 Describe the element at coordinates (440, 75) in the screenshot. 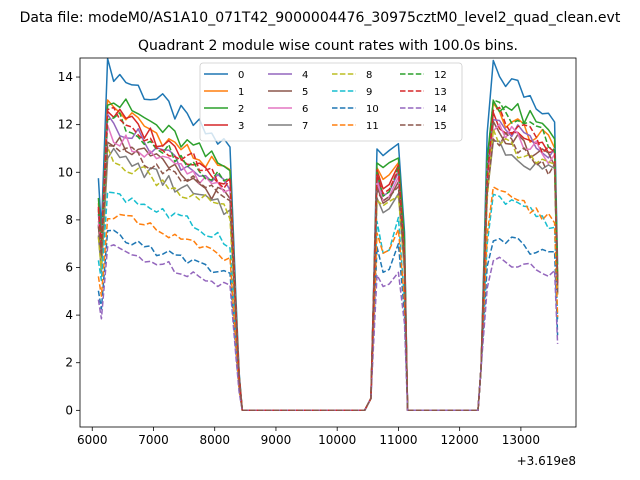

I see `legend-label-12: 12` at that location.